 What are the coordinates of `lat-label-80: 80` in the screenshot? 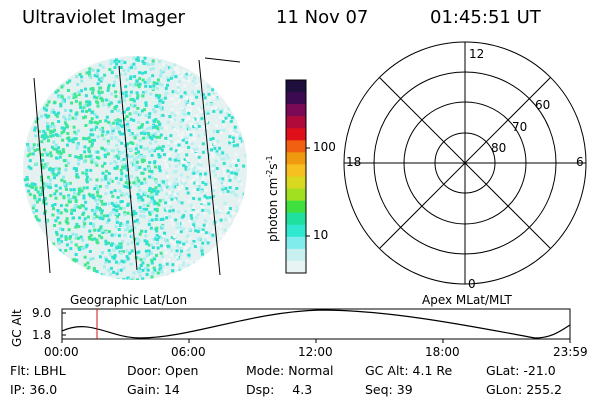 It's located at (499, 148).